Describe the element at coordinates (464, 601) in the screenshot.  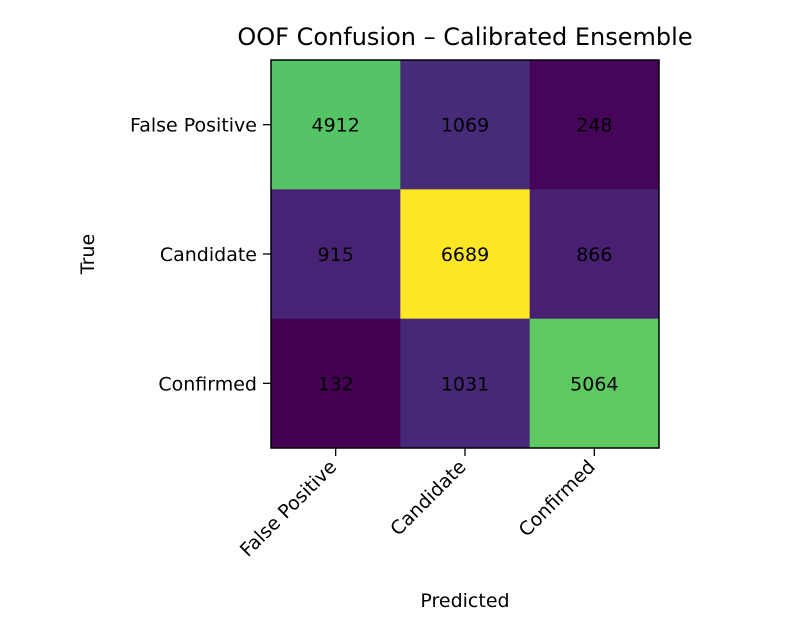
I see `x-axis-label: Predicted` at that location.